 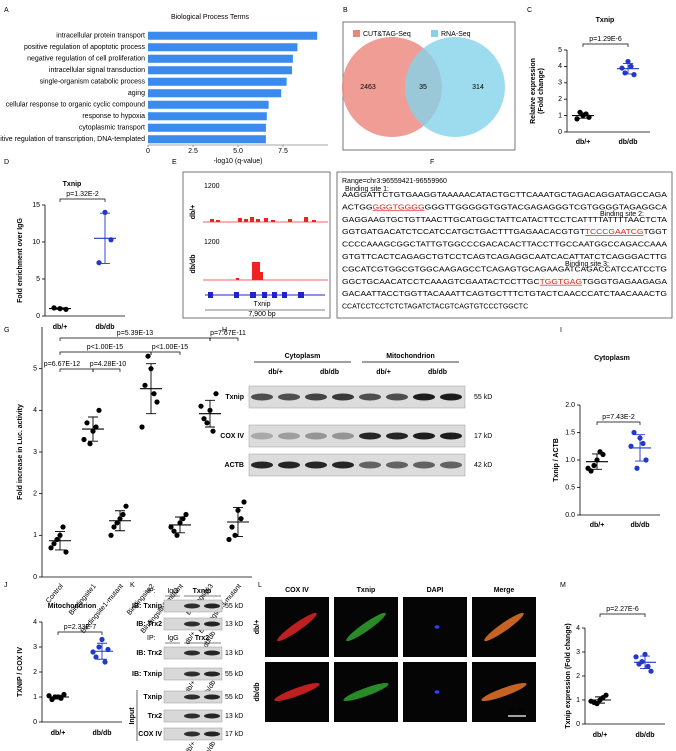 I want to click on x-tick-label: db/+, so click(x=60, y=327).